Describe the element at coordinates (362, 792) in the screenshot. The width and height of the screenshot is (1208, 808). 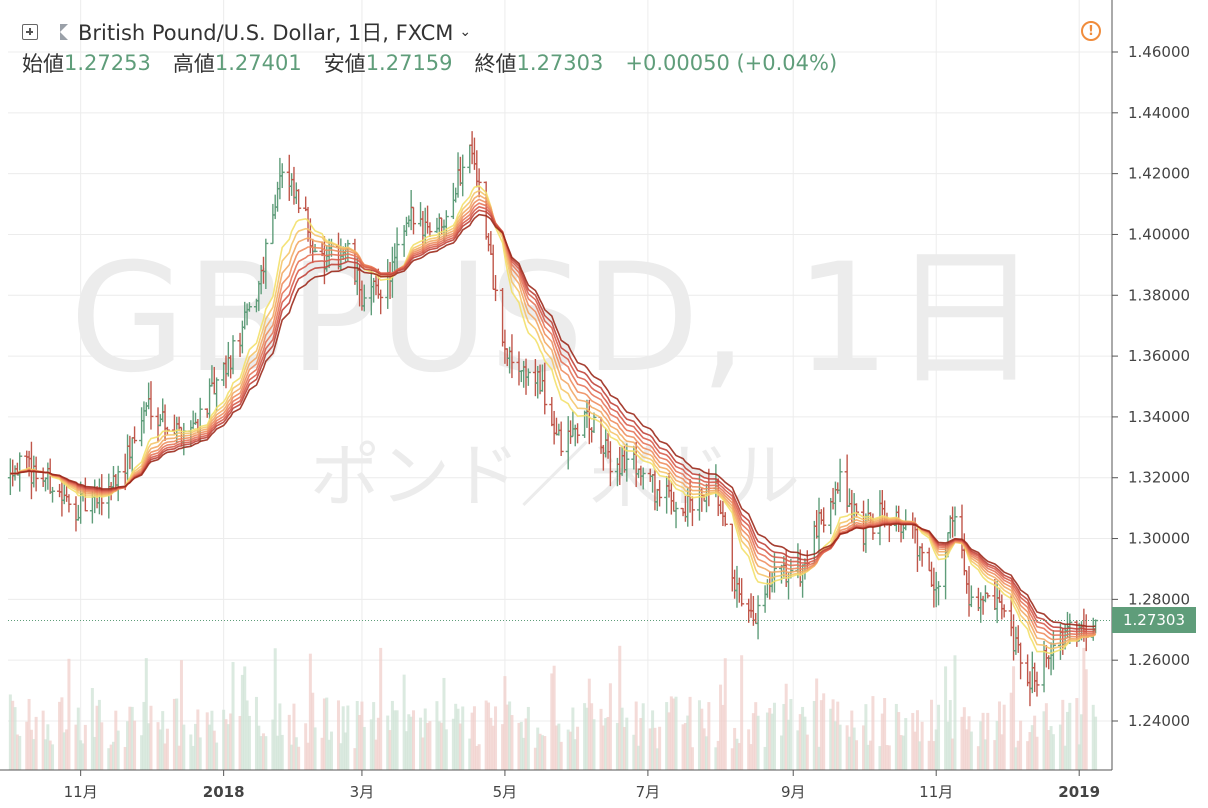
I see `time-tick-label: 3月` at that location.